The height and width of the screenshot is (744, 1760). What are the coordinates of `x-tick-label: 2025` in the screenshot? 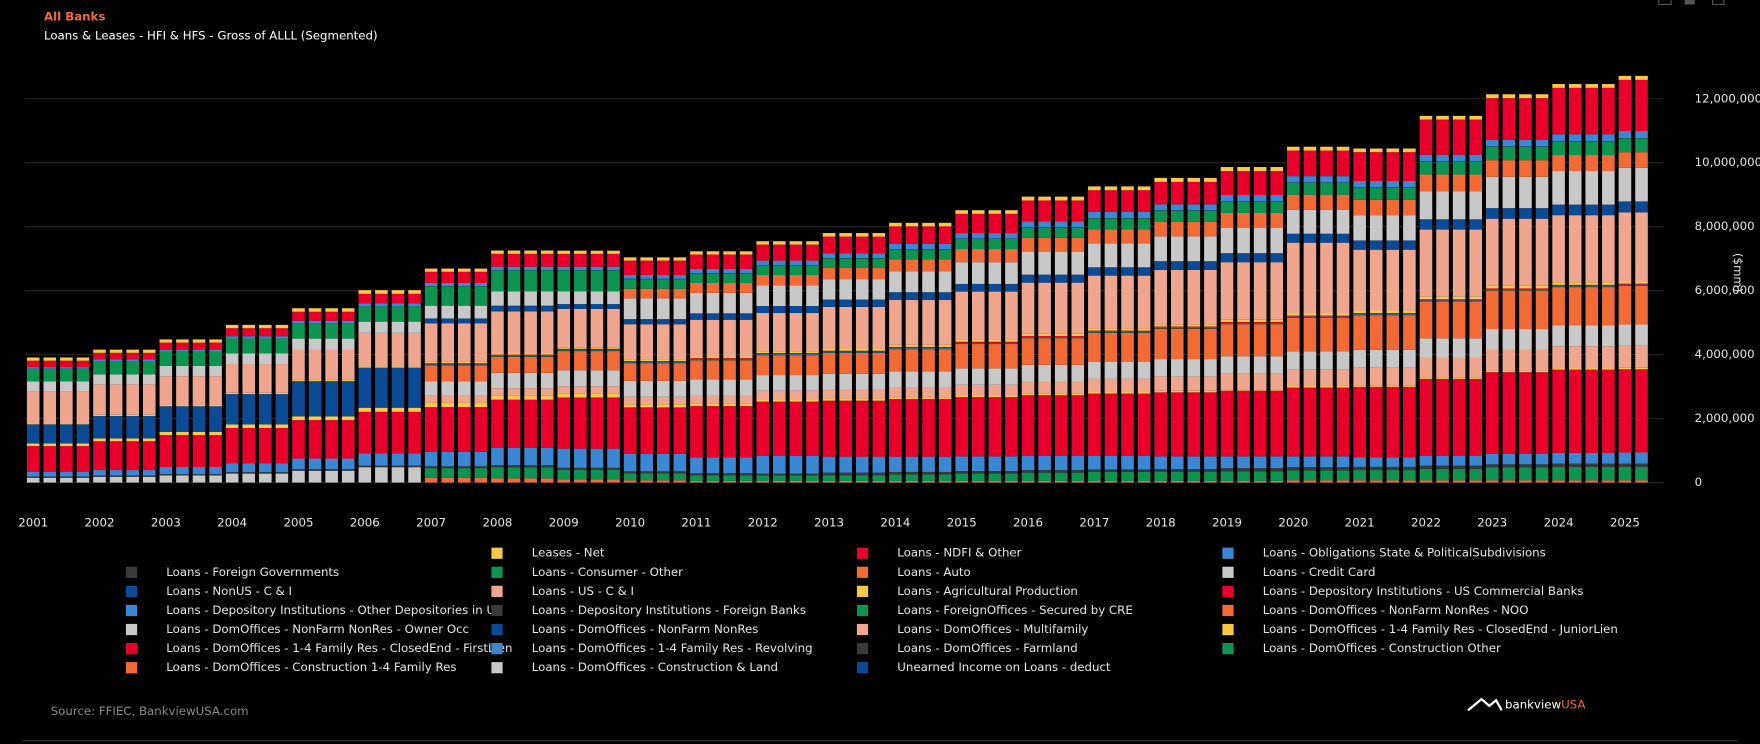 It's located at (1625, 522).